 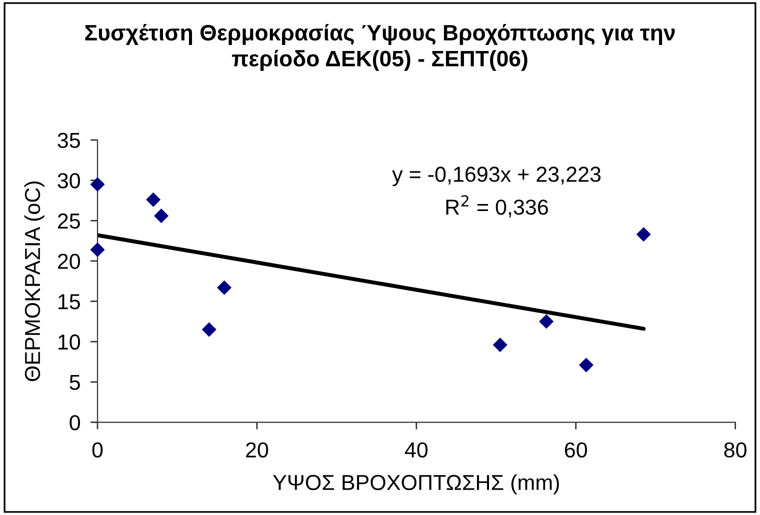 What do you see at coordinates (75, 422) in the screenshot?
I see `y-tick-label: 0` at bounding box center [75, 422].